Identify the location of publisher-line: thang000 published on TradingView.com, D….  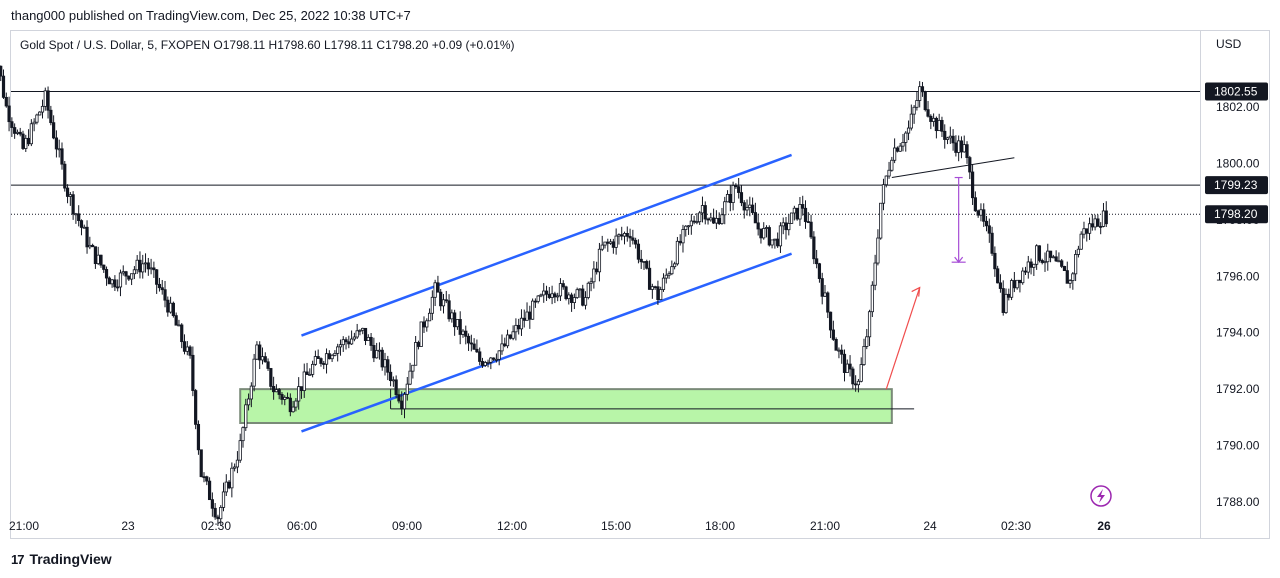
(211, 15).